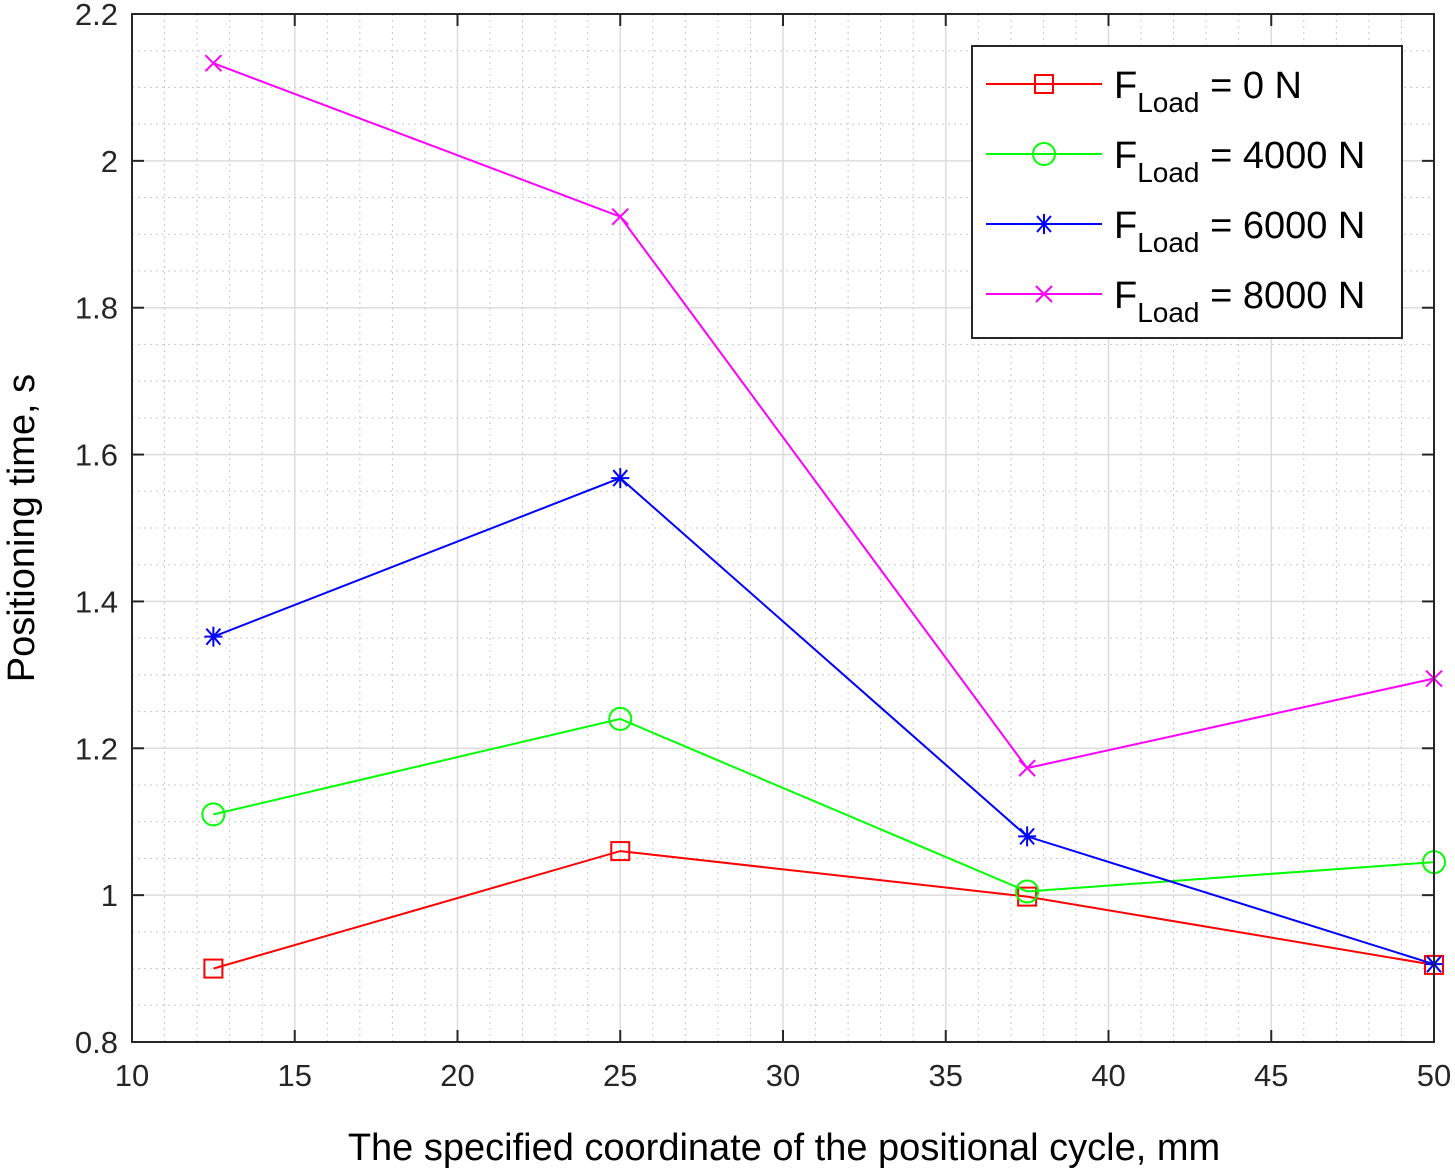 Image resolution: width=1455 pixels, height=1175 pixels. What do you see at coordinates (783, 1075) in the screenshot?
I see `x-tick-label: 30` at bounding box center [783, 1075].